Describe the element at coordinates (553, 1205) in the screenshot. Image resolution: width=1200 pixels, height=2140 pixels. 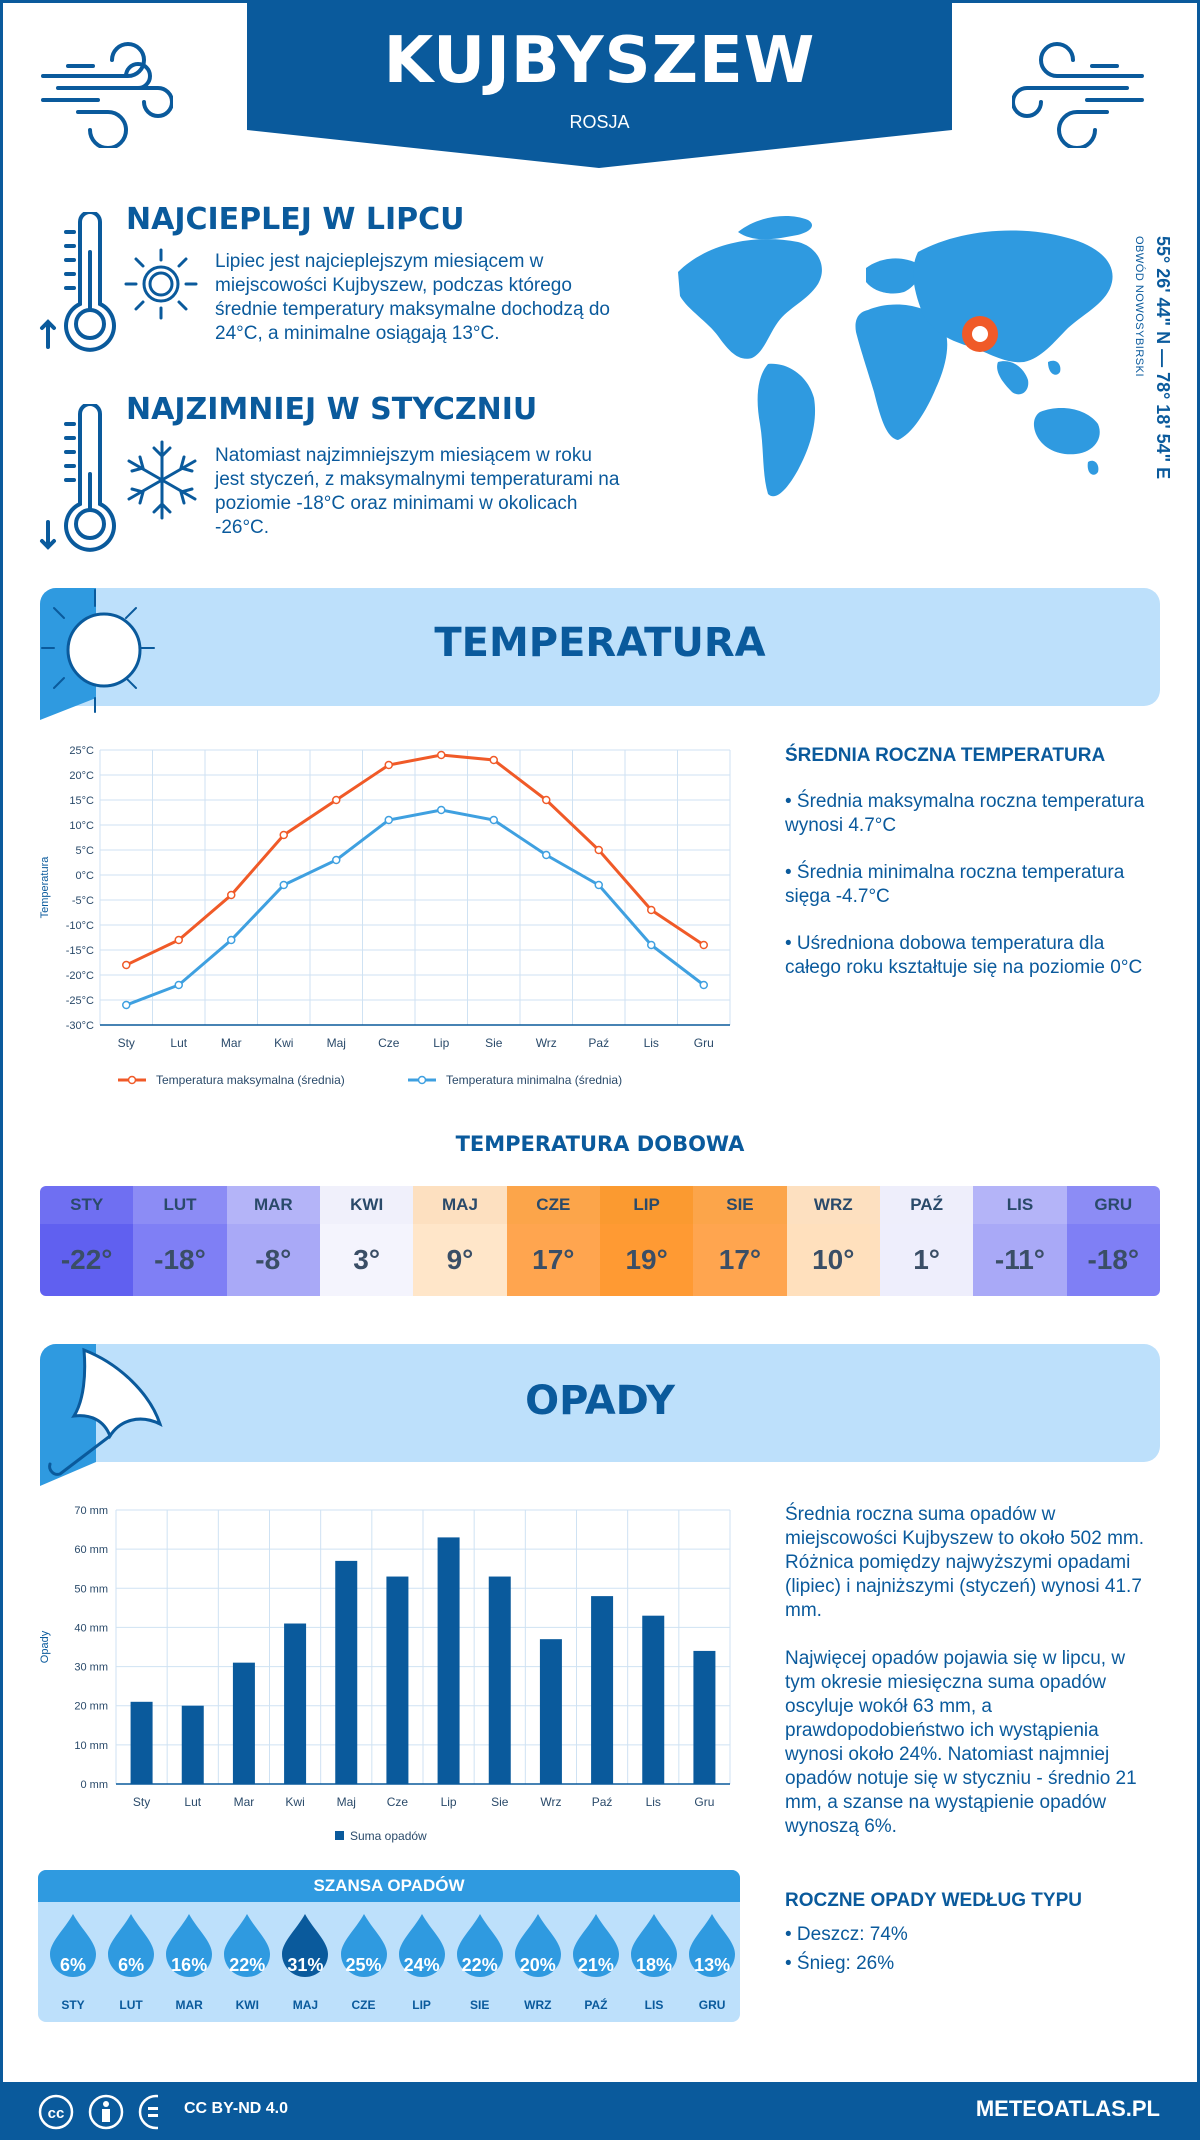
I see `daily-temp-month: CZE` at that location.